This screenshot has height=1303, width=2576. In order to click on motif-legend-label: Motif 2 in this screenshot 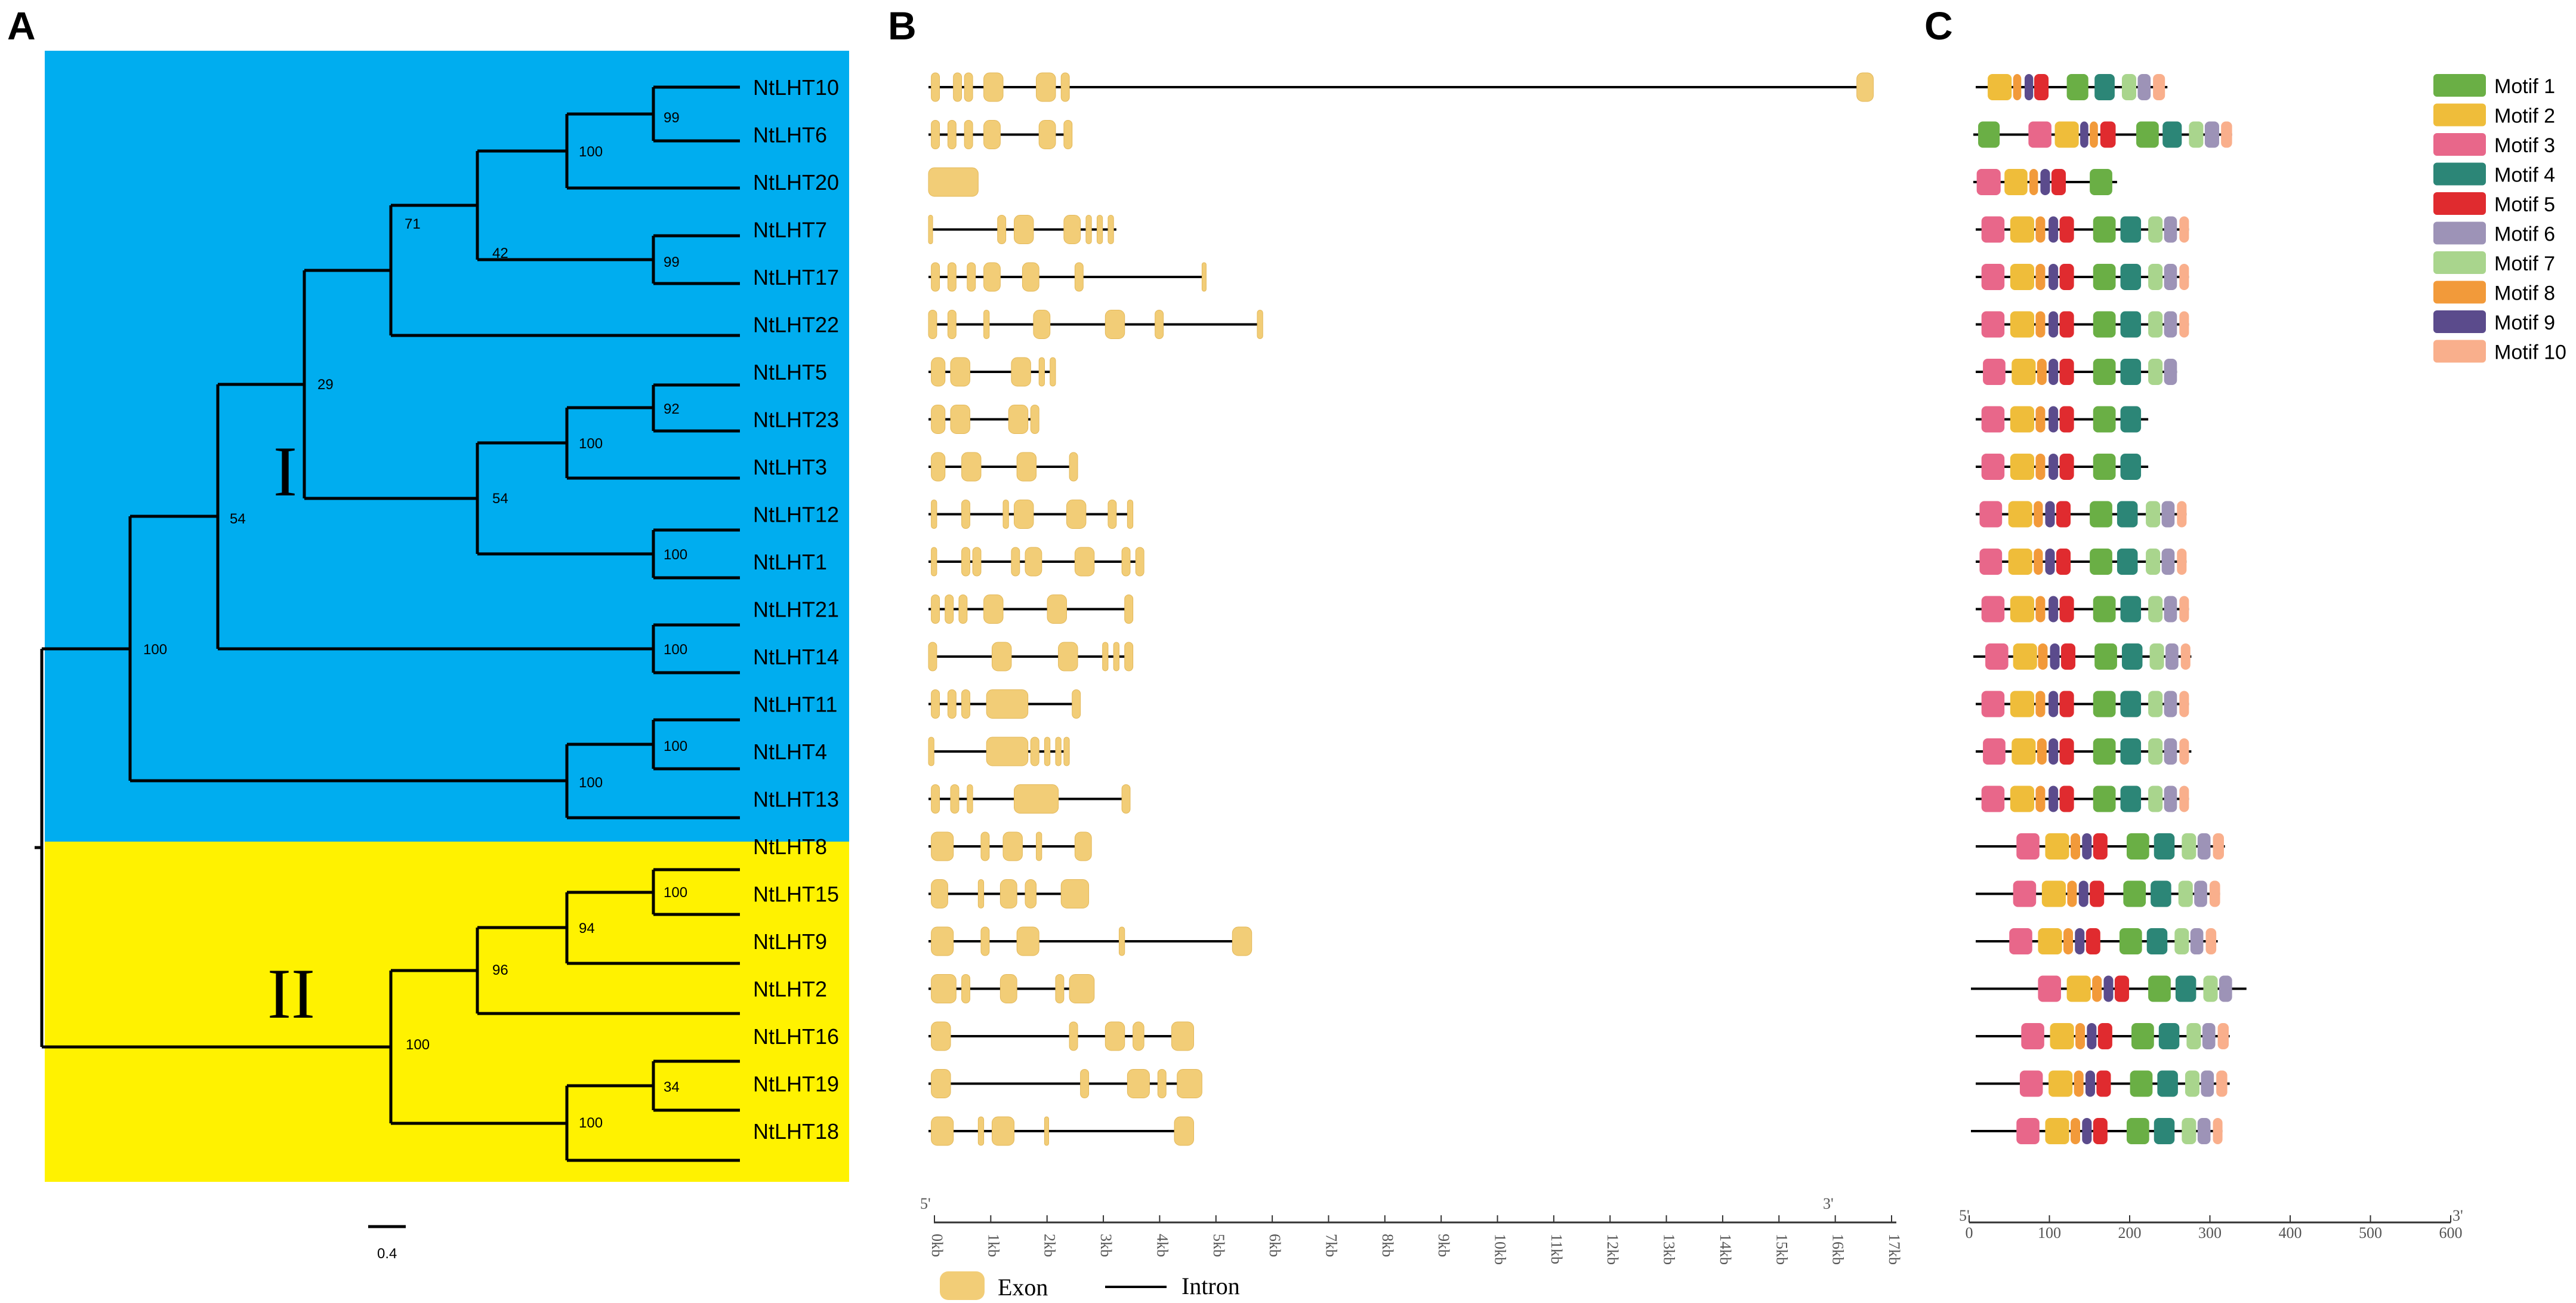, I will do `click(2525, 116)`.